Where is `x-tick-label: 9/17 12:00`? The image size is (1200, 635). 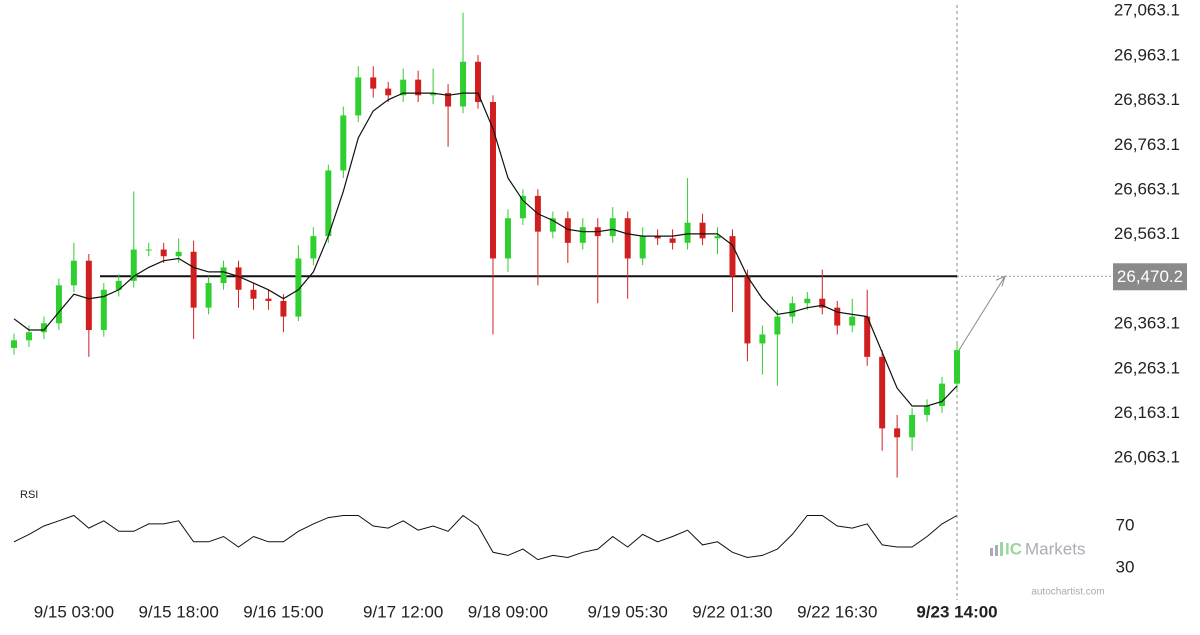 x-tick-label: 9/17 12:00 is located at coordinates (403, 611).